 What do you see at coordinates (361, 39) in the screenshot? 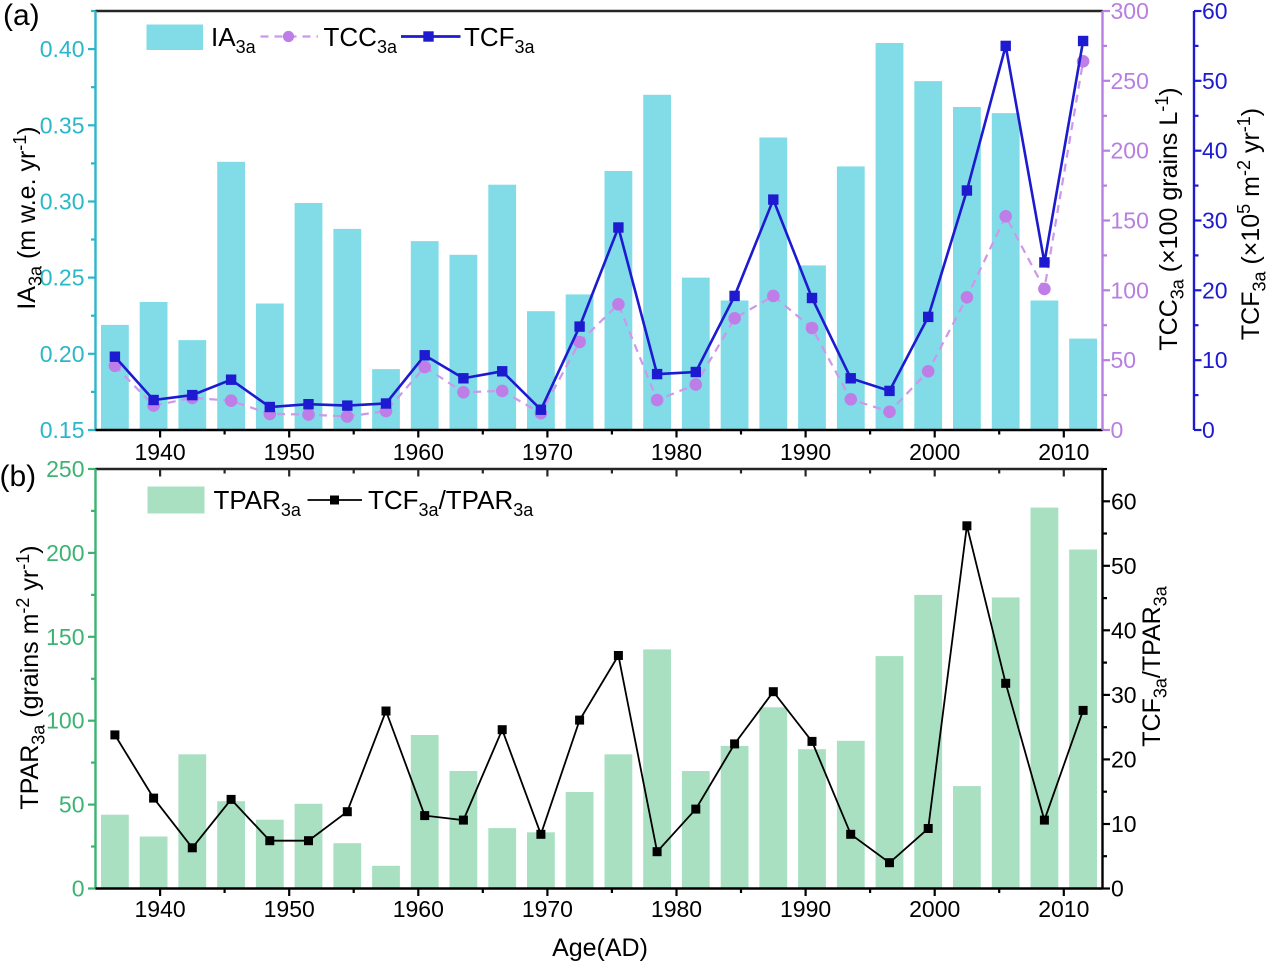
I see `svg-text: TCC3a` at bounding box center [361, 39].